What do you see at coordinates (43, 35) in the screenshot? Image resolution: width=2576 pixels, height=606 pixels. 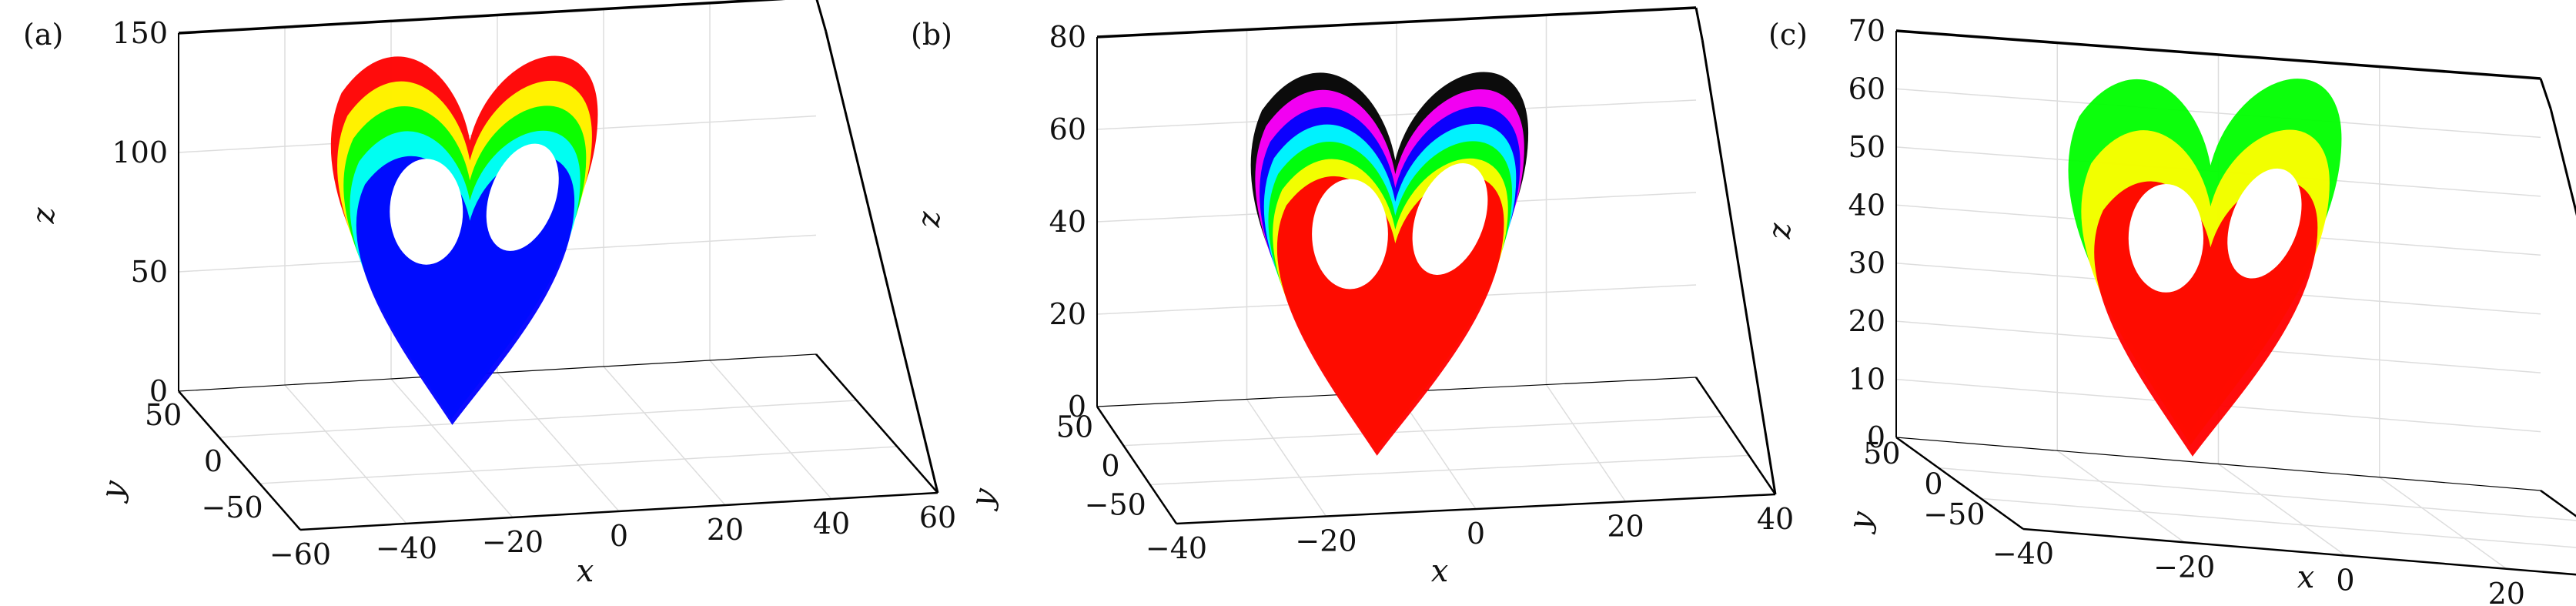 I see `panel-label: (a)` at bounding box center [43, 35].